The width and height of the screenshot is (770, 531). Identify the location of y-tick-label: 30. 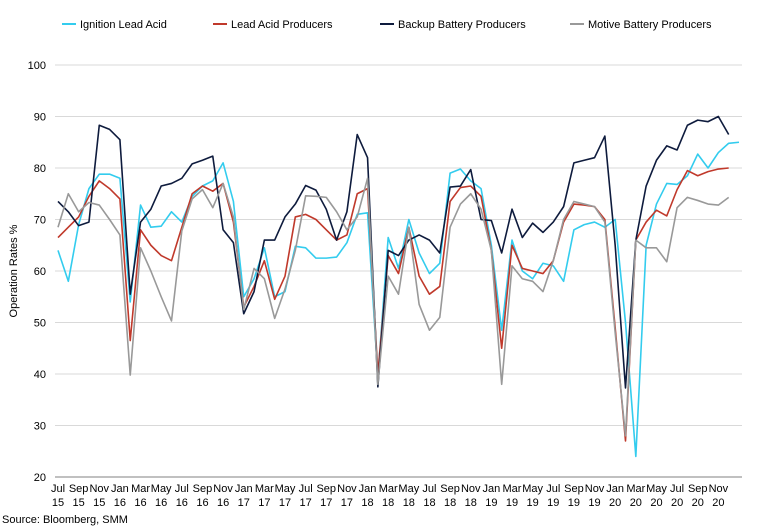
(40, 427).